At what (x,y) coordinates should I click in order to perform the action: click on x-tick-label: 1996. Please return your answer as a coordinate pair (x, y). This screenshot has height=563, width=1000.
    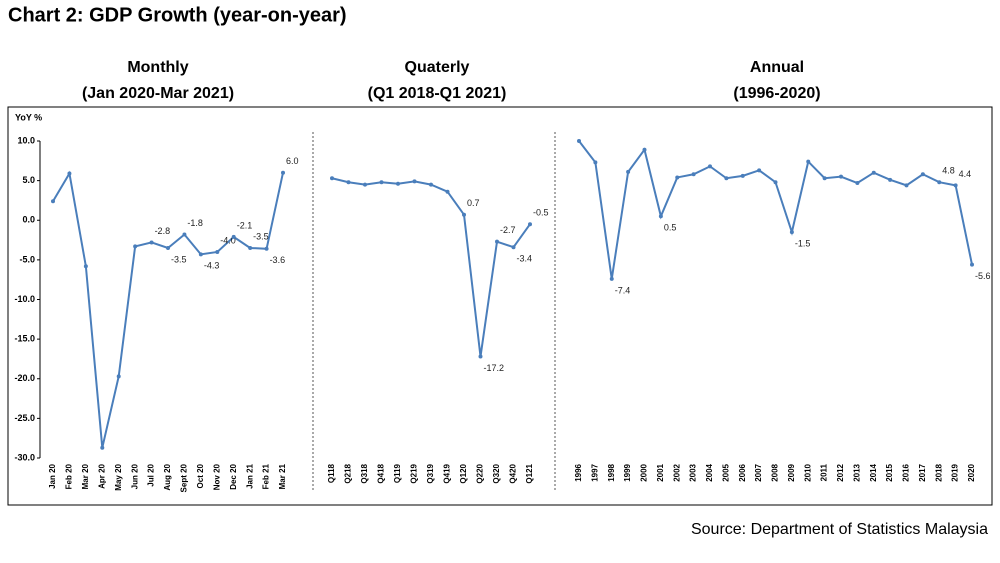
    Looking at the image, I should click on (578, 472).